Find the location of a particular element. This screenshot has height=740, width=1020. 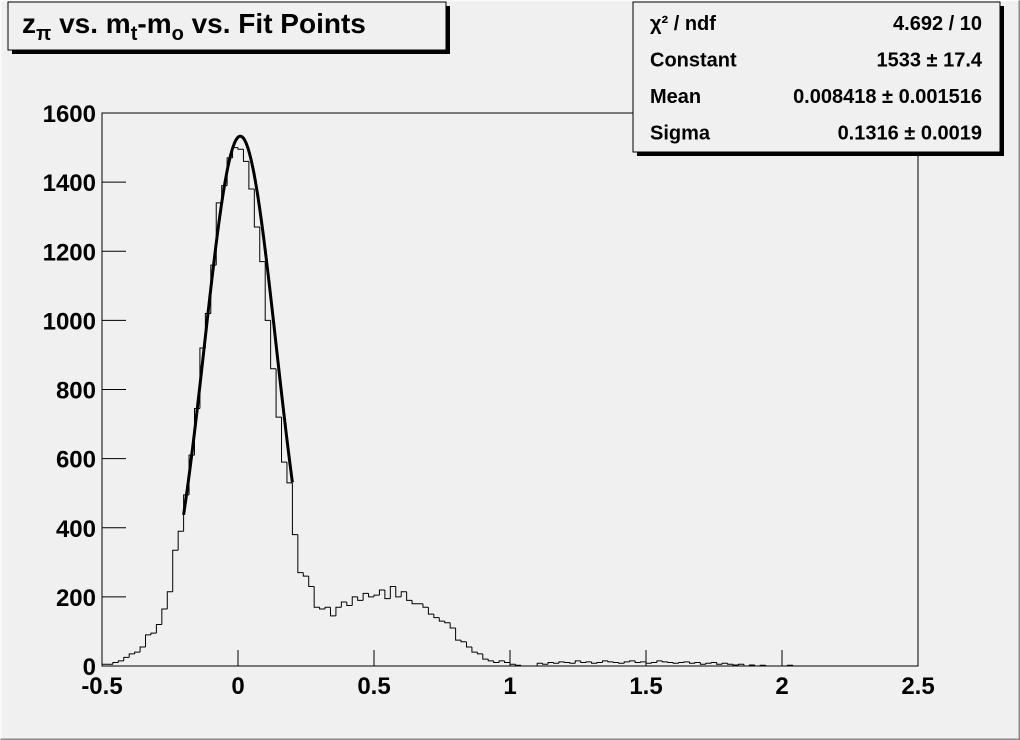

title-subscript: t is located at coordinates (134, 34).